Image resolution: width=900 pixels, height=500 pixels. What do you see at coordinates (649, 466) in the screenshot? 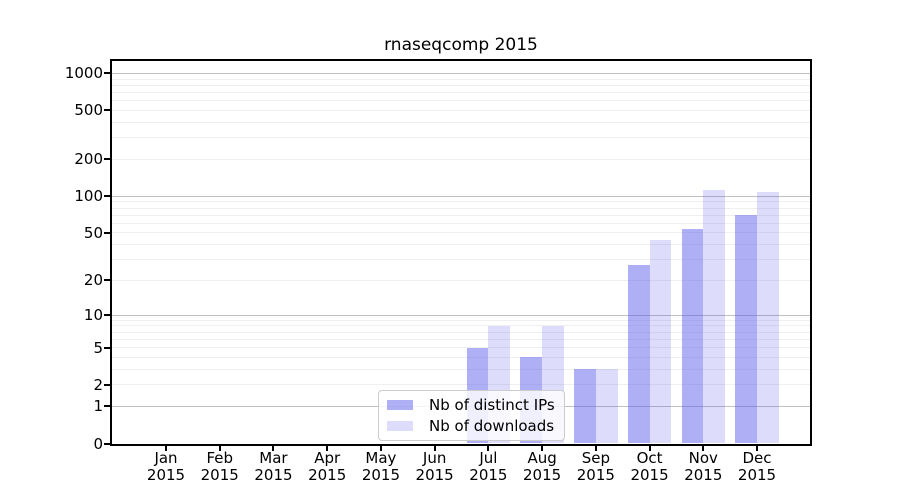
I see `x-tick-label: Oct 2015` at bounding box center [649, 466].